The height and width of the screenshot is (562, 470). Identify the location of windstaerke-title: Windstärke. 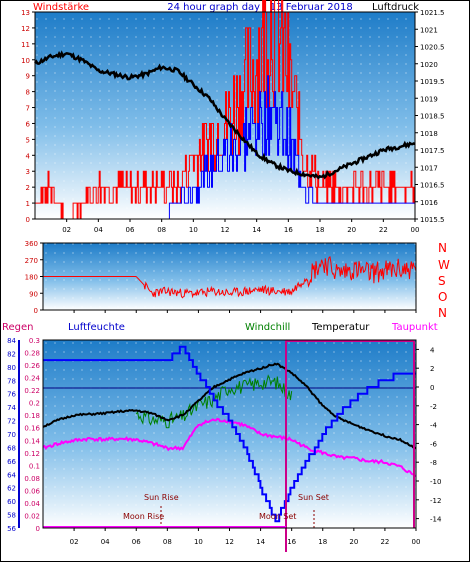
(61, 7).